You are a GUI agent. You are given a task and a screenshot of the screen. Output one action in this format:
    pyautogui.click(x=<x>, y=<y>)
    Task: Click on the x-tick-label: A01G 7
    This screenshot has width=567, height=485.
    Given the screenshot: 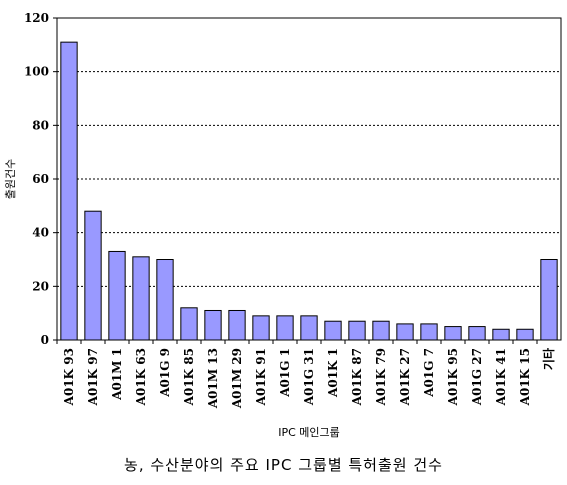 What is the action you would take?
    pyautogui.click(x=429, y=373)
    